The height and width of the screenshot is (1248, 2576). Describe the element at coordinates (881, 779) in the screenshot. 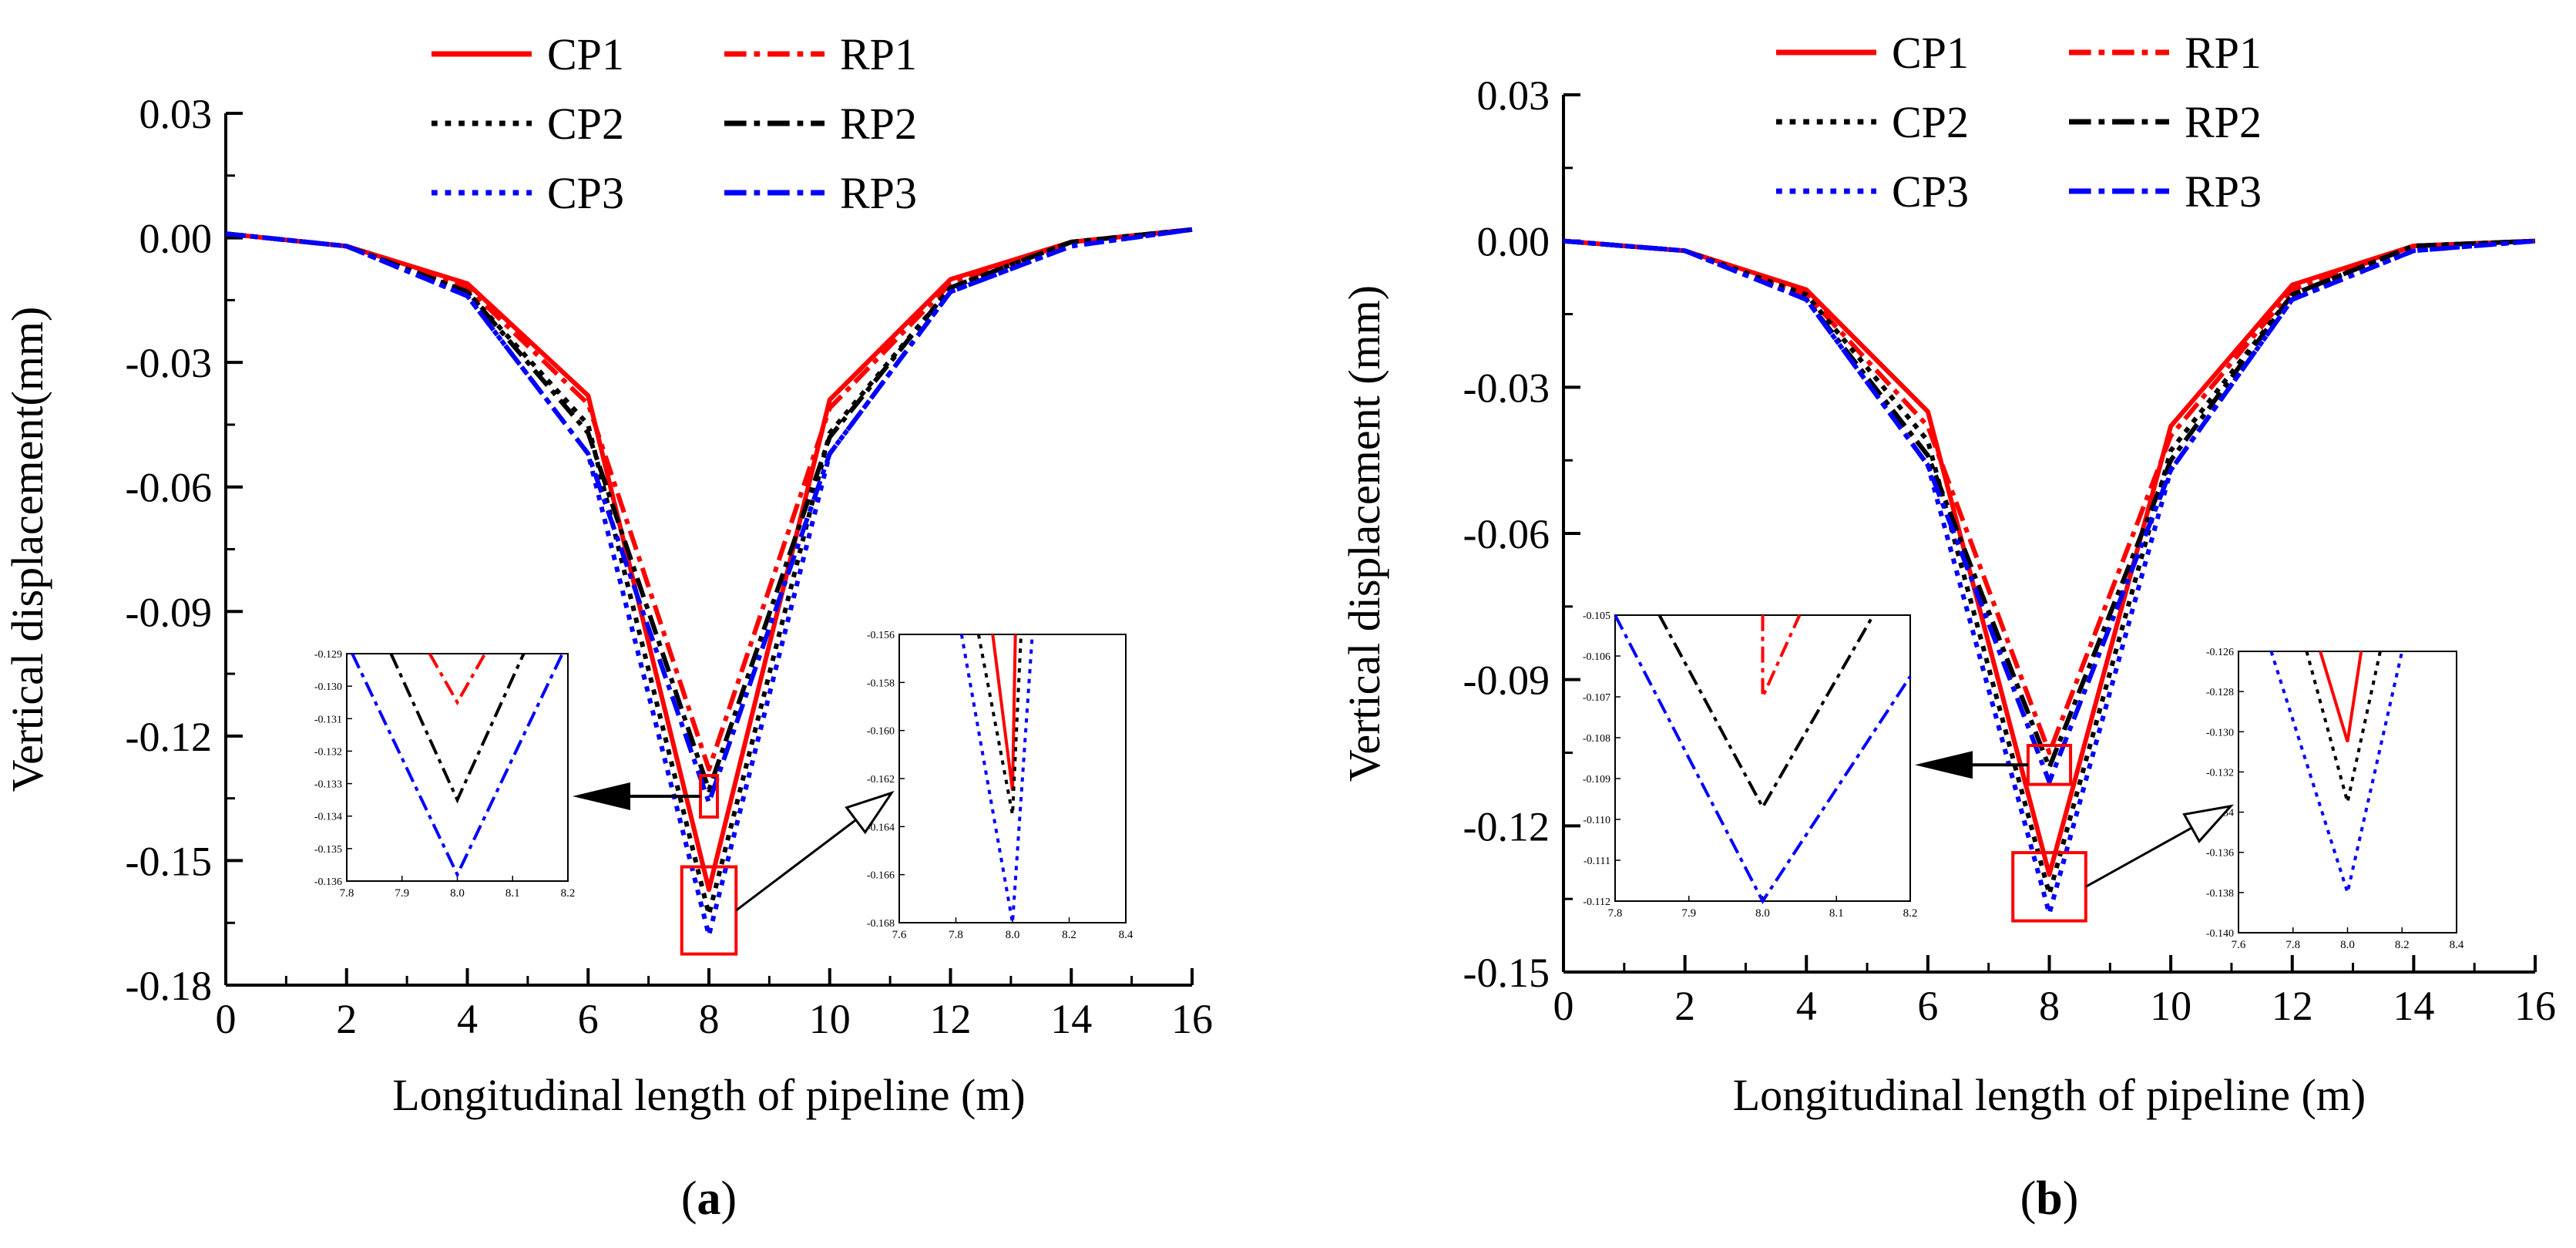

I see `inset-y-tick-label: -0.162` at that location.